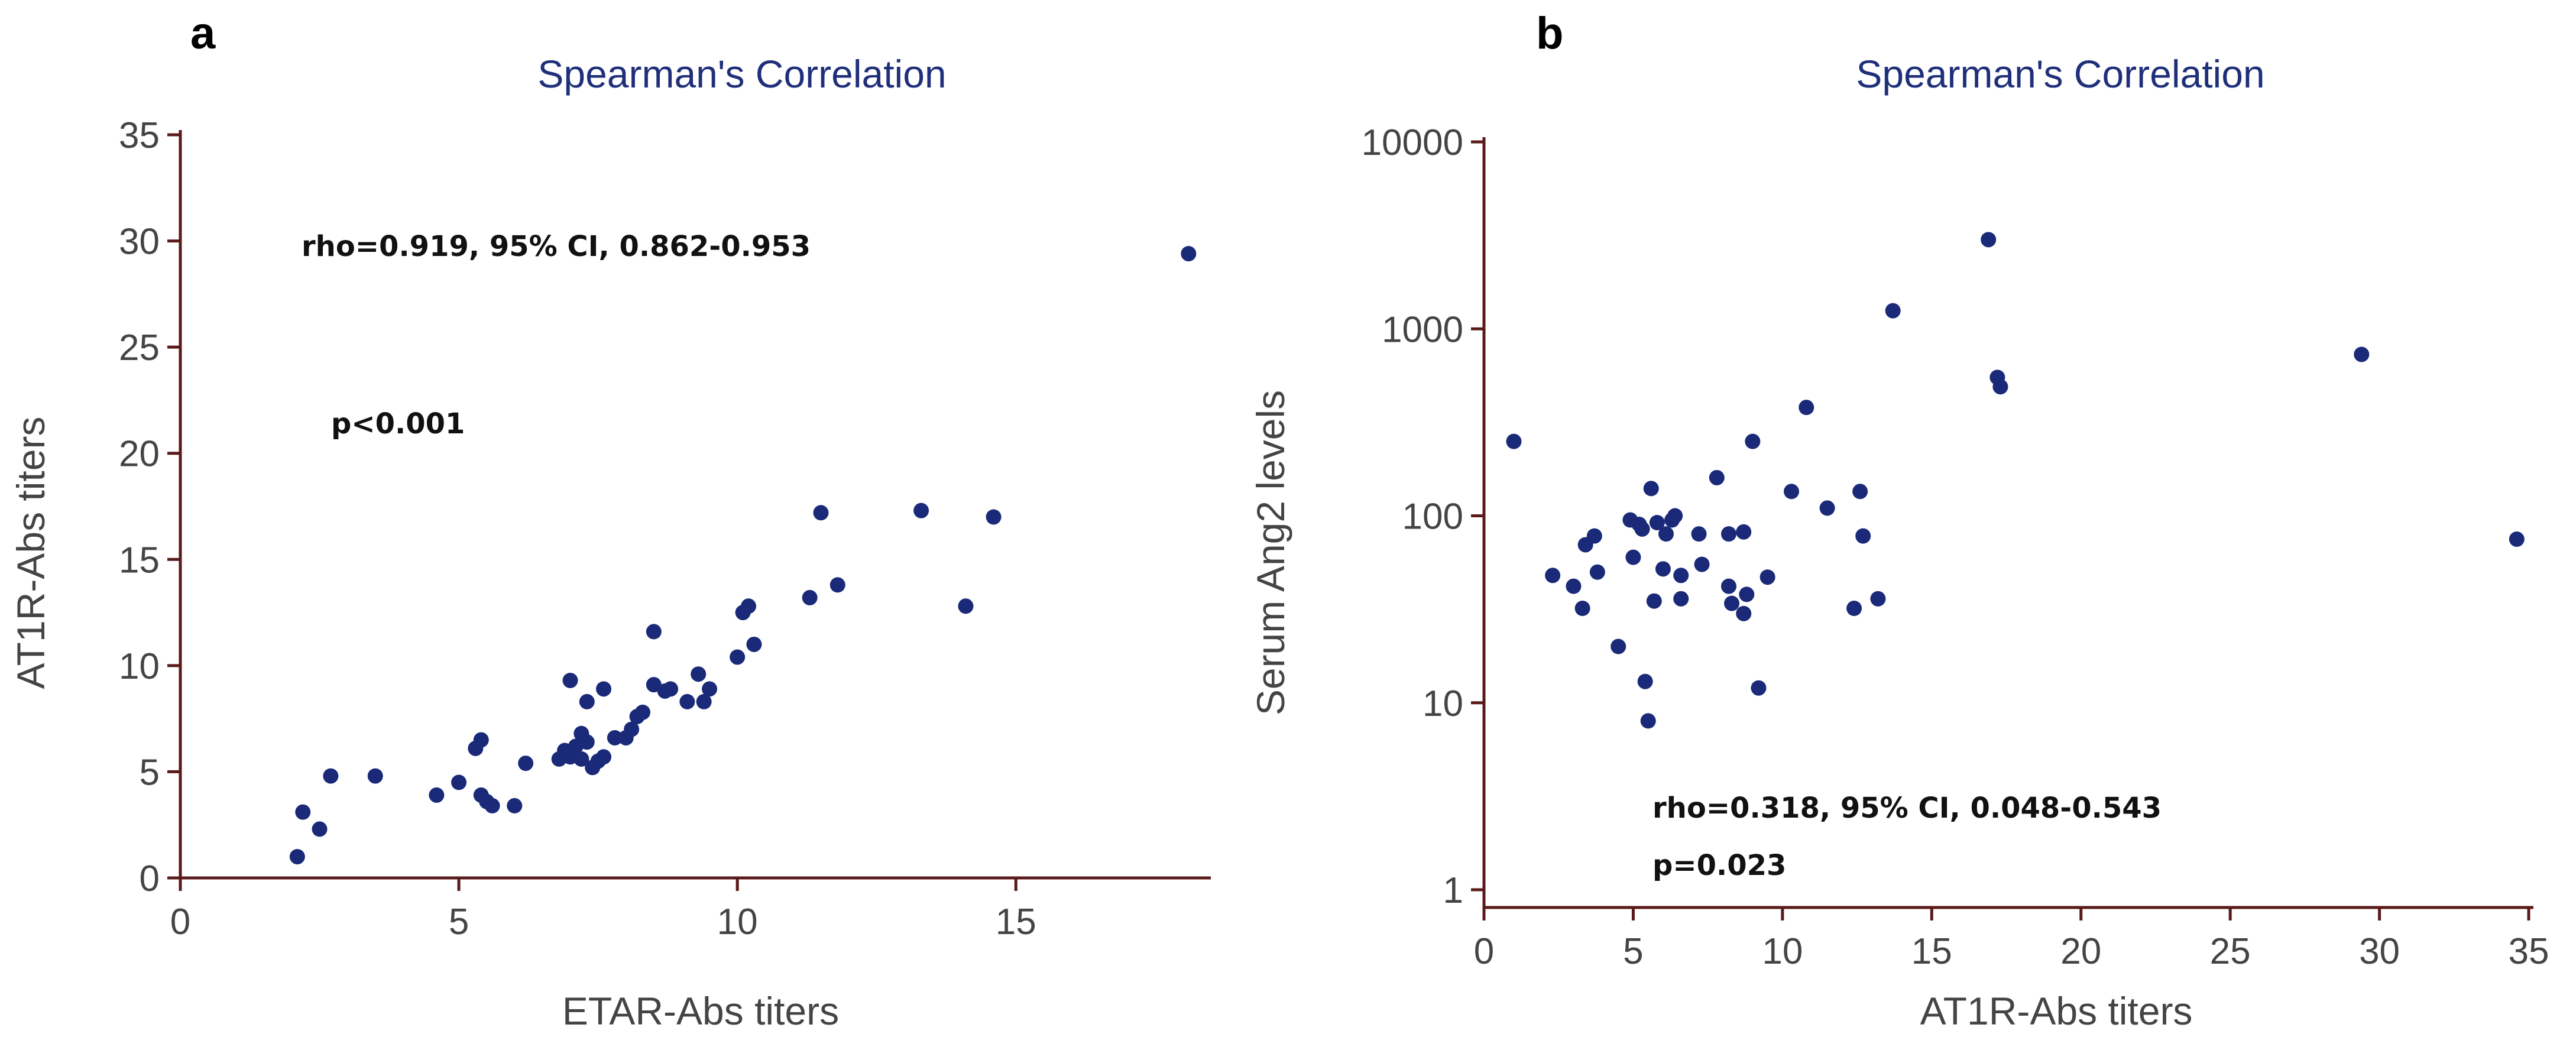 This screenshot has height=1047, width=2576. Describe the element at coordinates (139, 242) in the screenshot. I see `a-y-tick-label: 30` at that location.